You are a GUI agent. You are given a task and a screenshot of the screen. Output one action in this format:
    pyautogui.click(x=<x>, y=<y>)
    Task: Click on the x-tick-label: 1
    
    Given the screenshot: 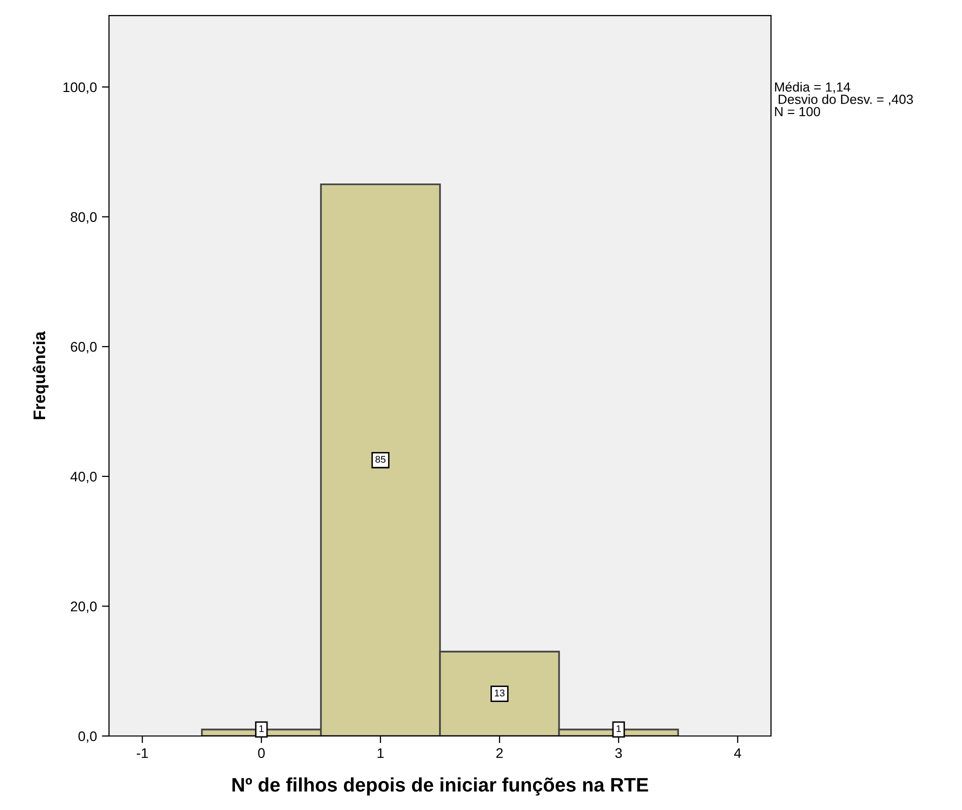 What is the action you would take?
    pyautogui.click(x=381, y=753)
    